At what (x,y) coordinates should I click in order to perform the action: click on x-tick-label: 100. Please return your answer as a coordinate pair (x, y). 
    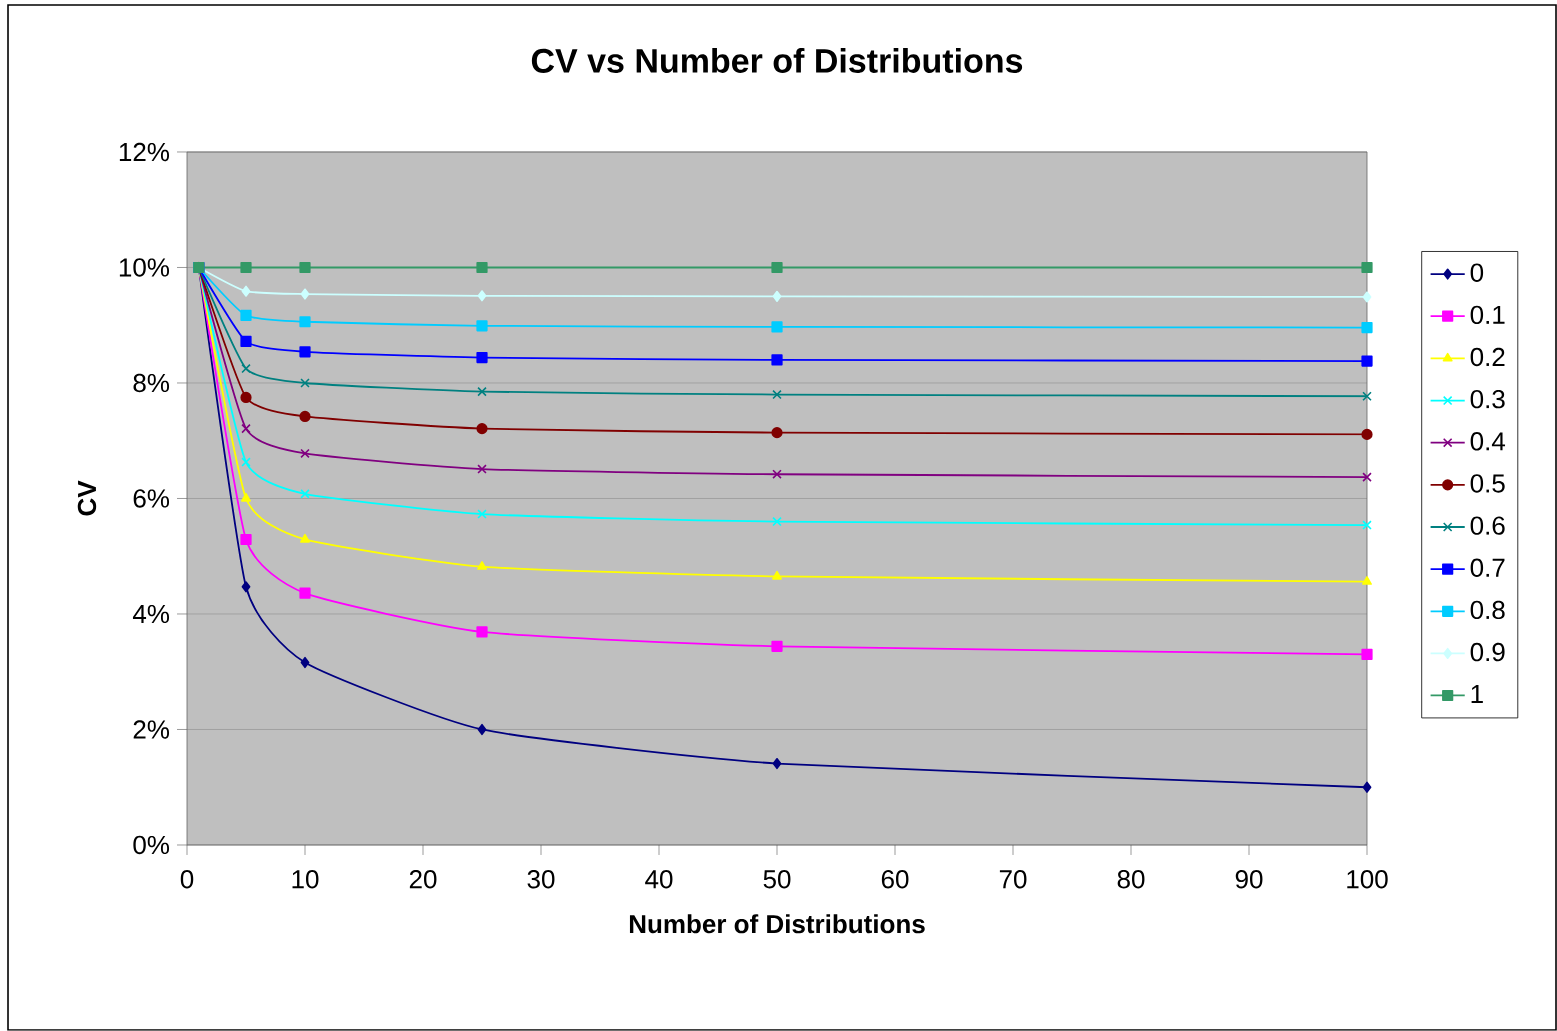
    Looking at the image, I should click on (1367, 879).